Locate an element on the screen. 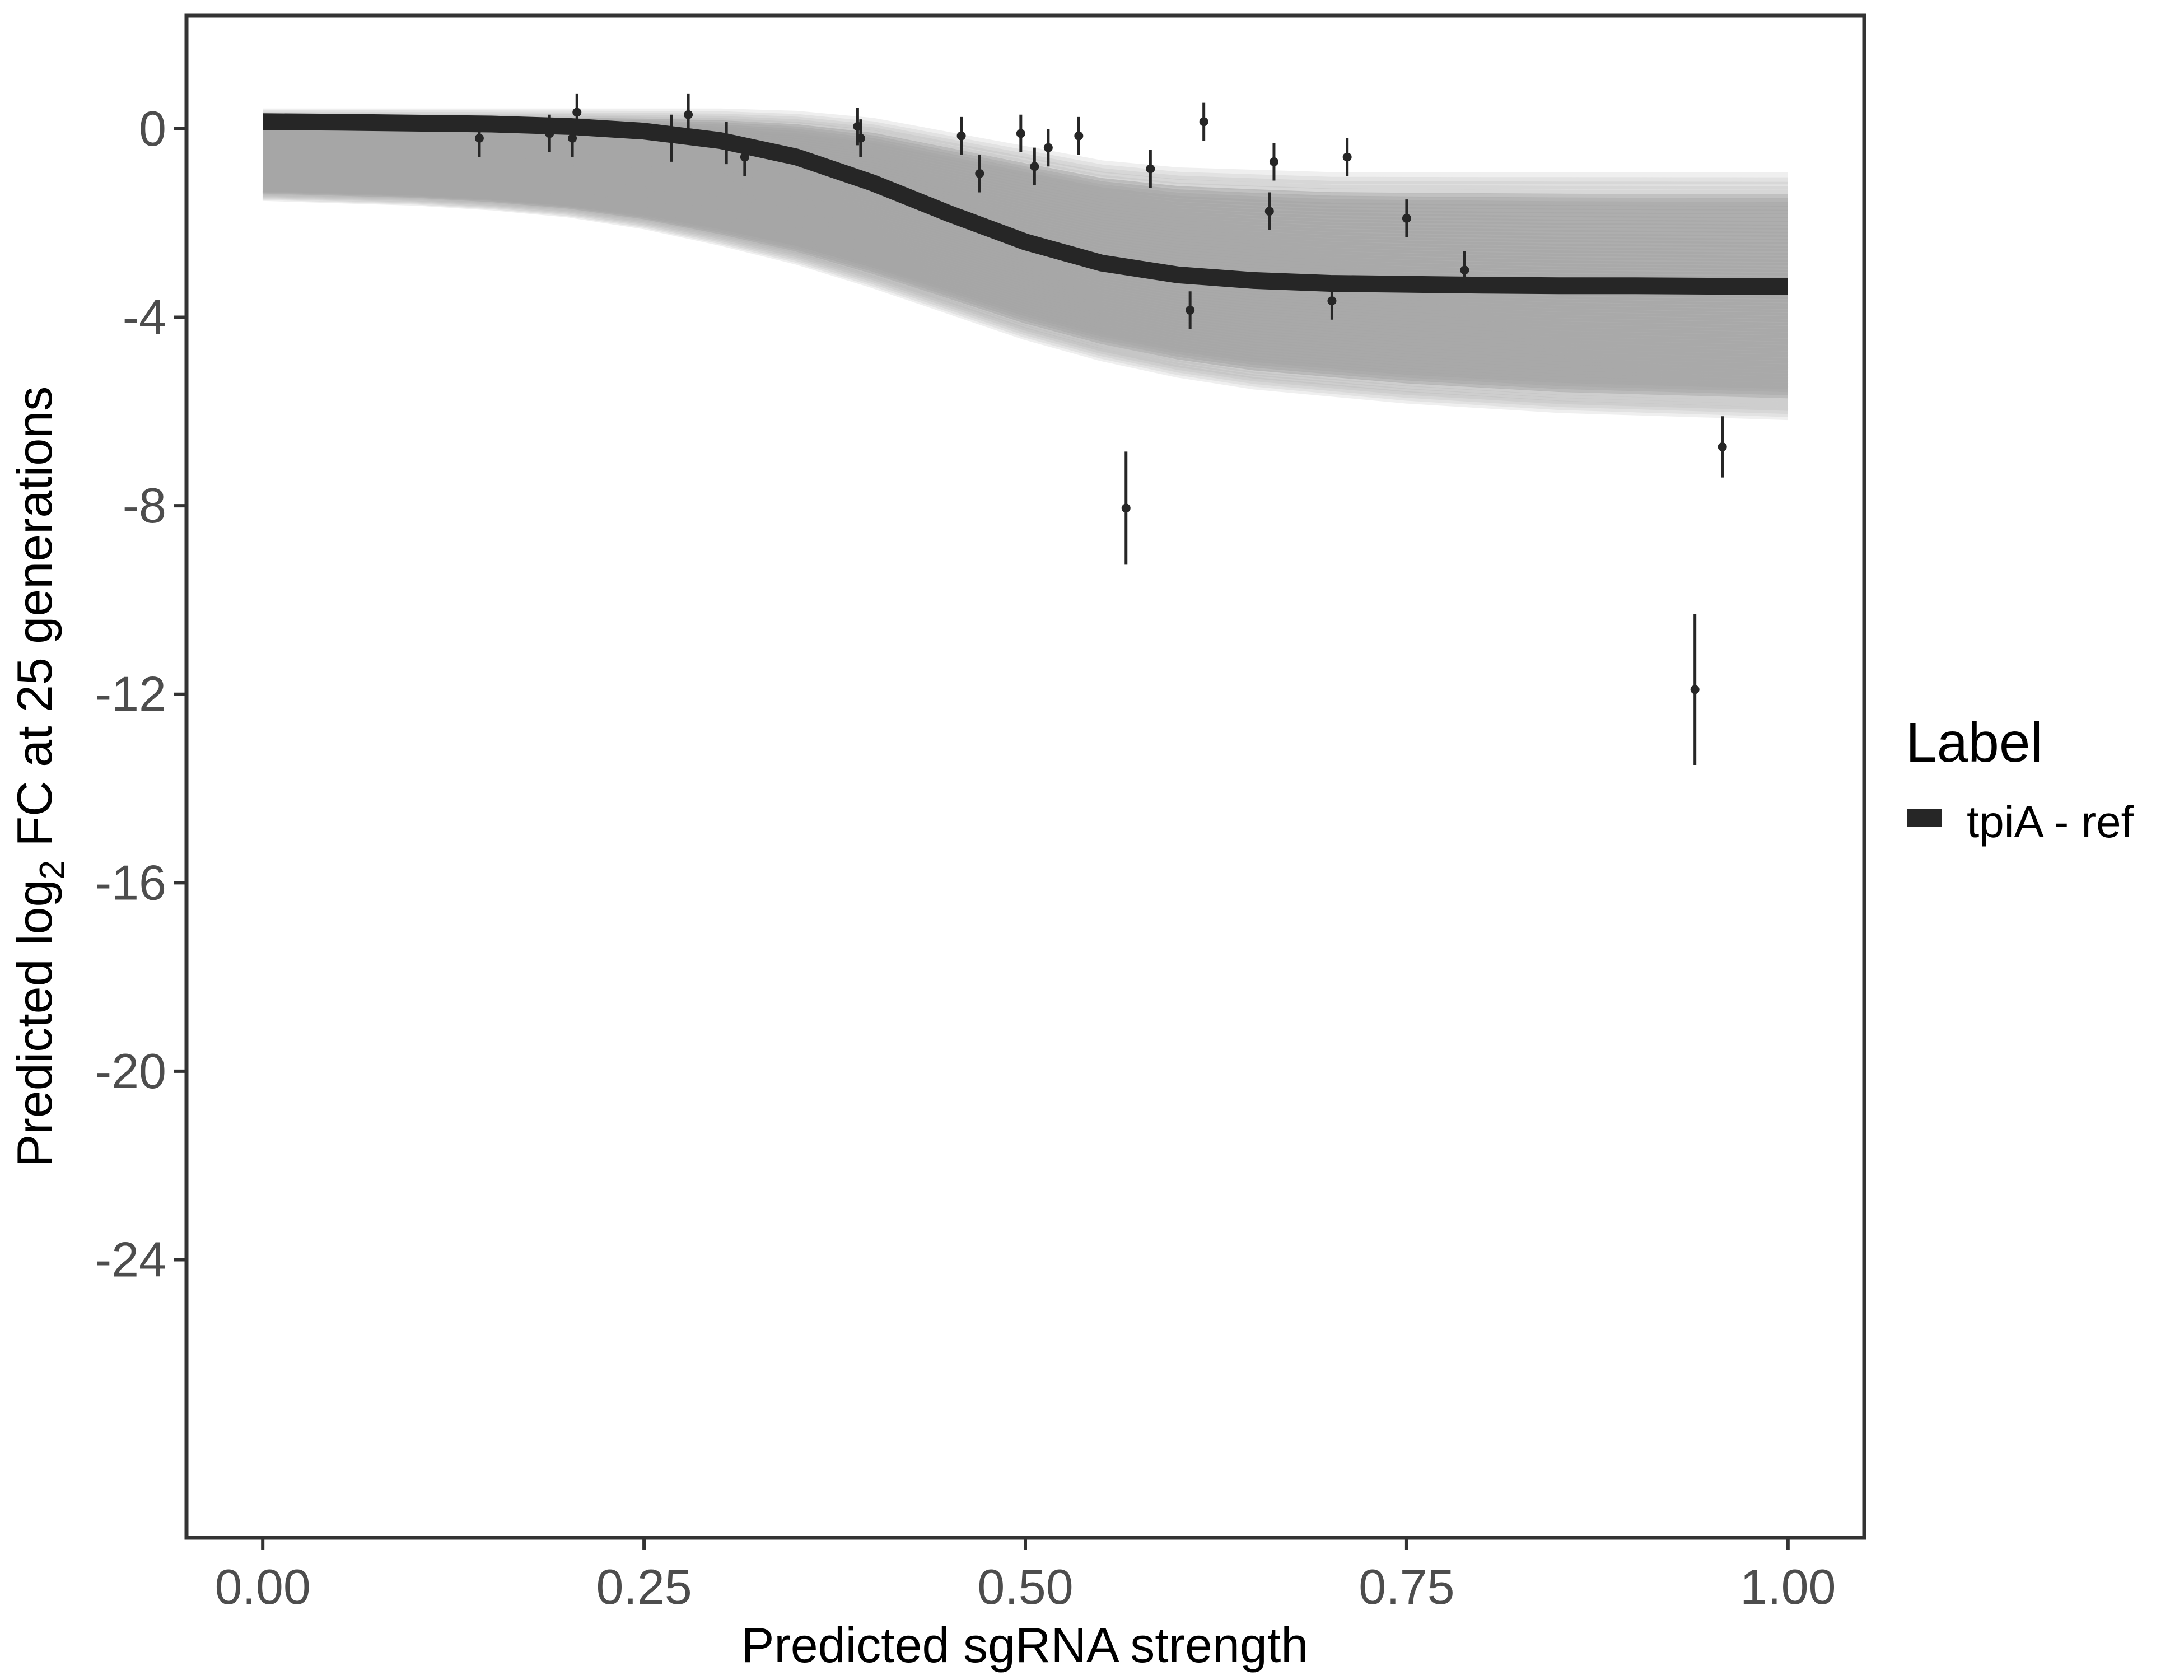 This screenshot has height=1680, width=2184. x-axis-title: Predicted sgRNA strength is located at coordinates (1025, 1645).